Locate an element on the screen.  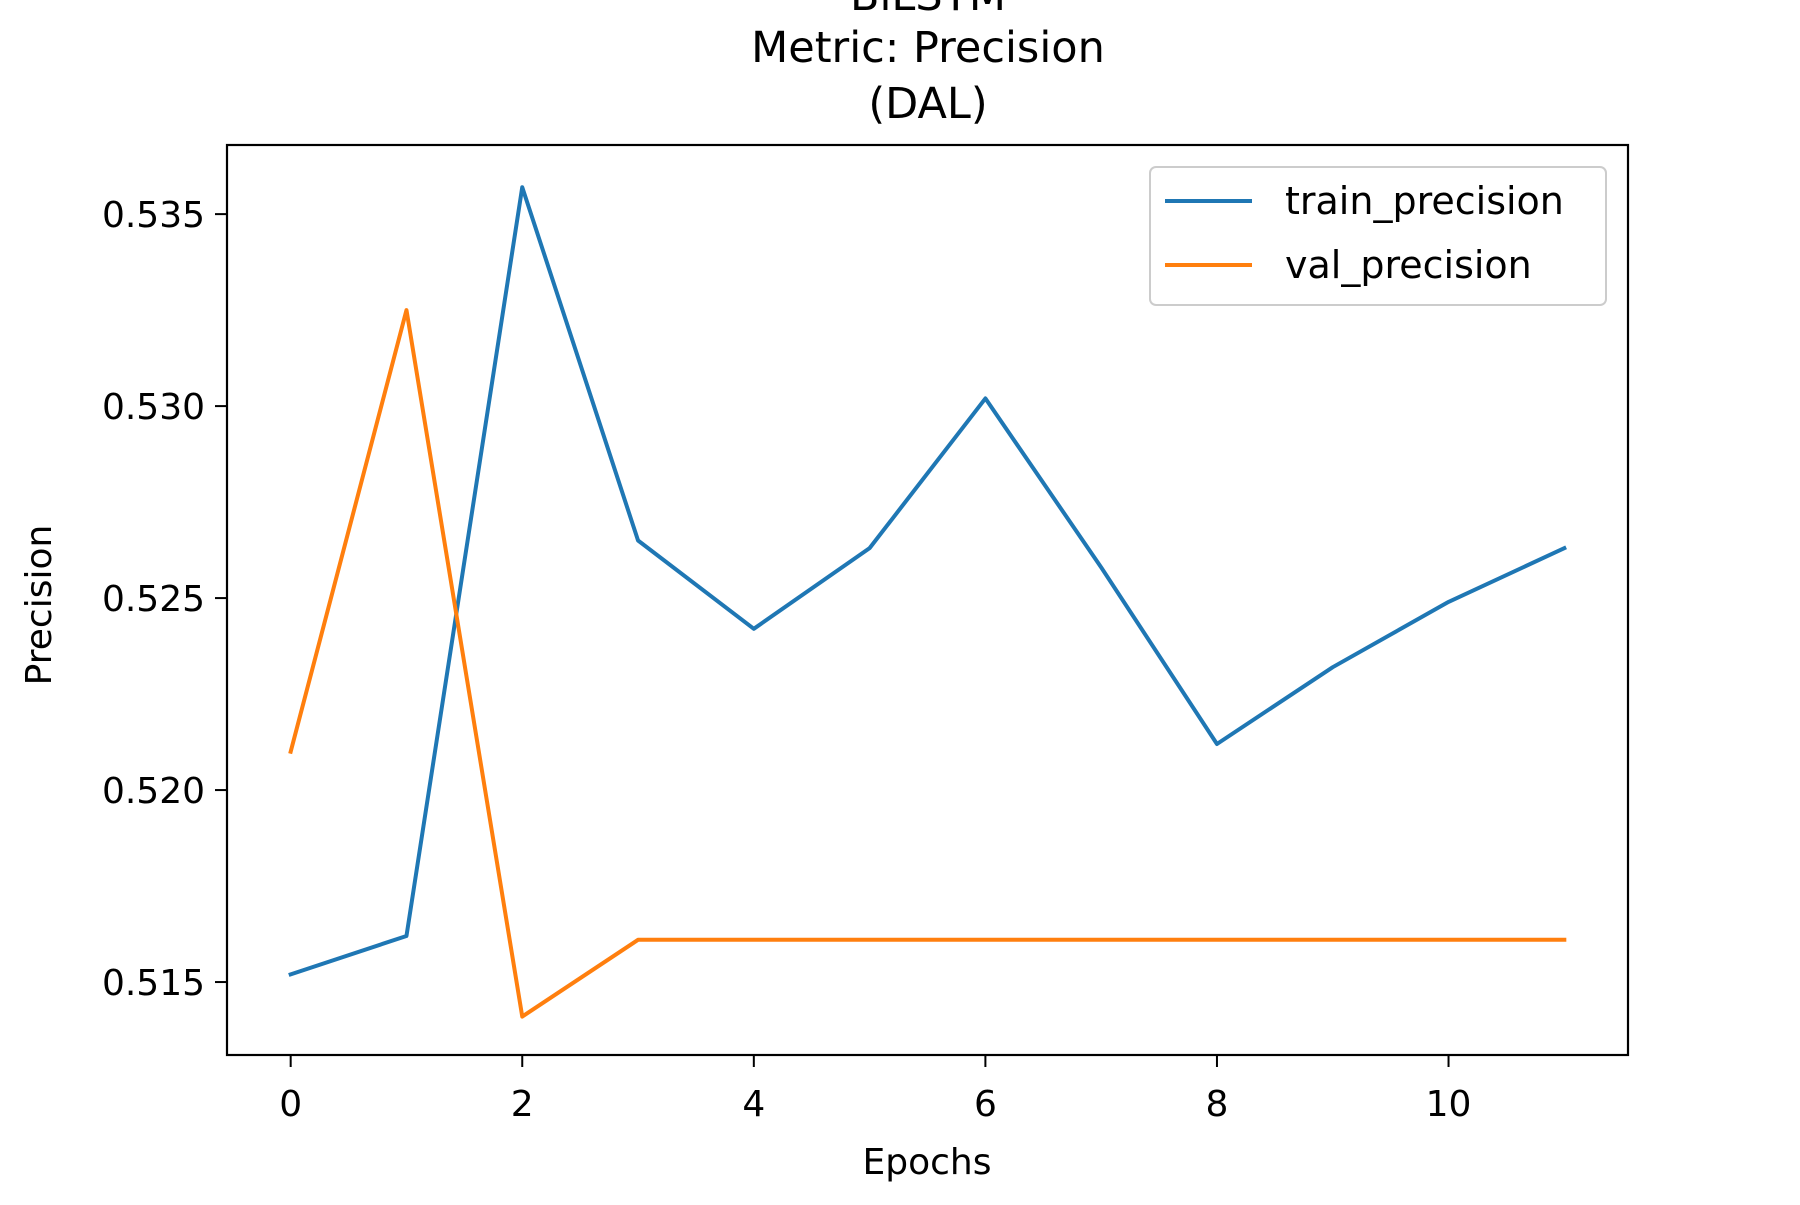
legend-label-val_precision: val_precision is located at coordinates (1408, 265).